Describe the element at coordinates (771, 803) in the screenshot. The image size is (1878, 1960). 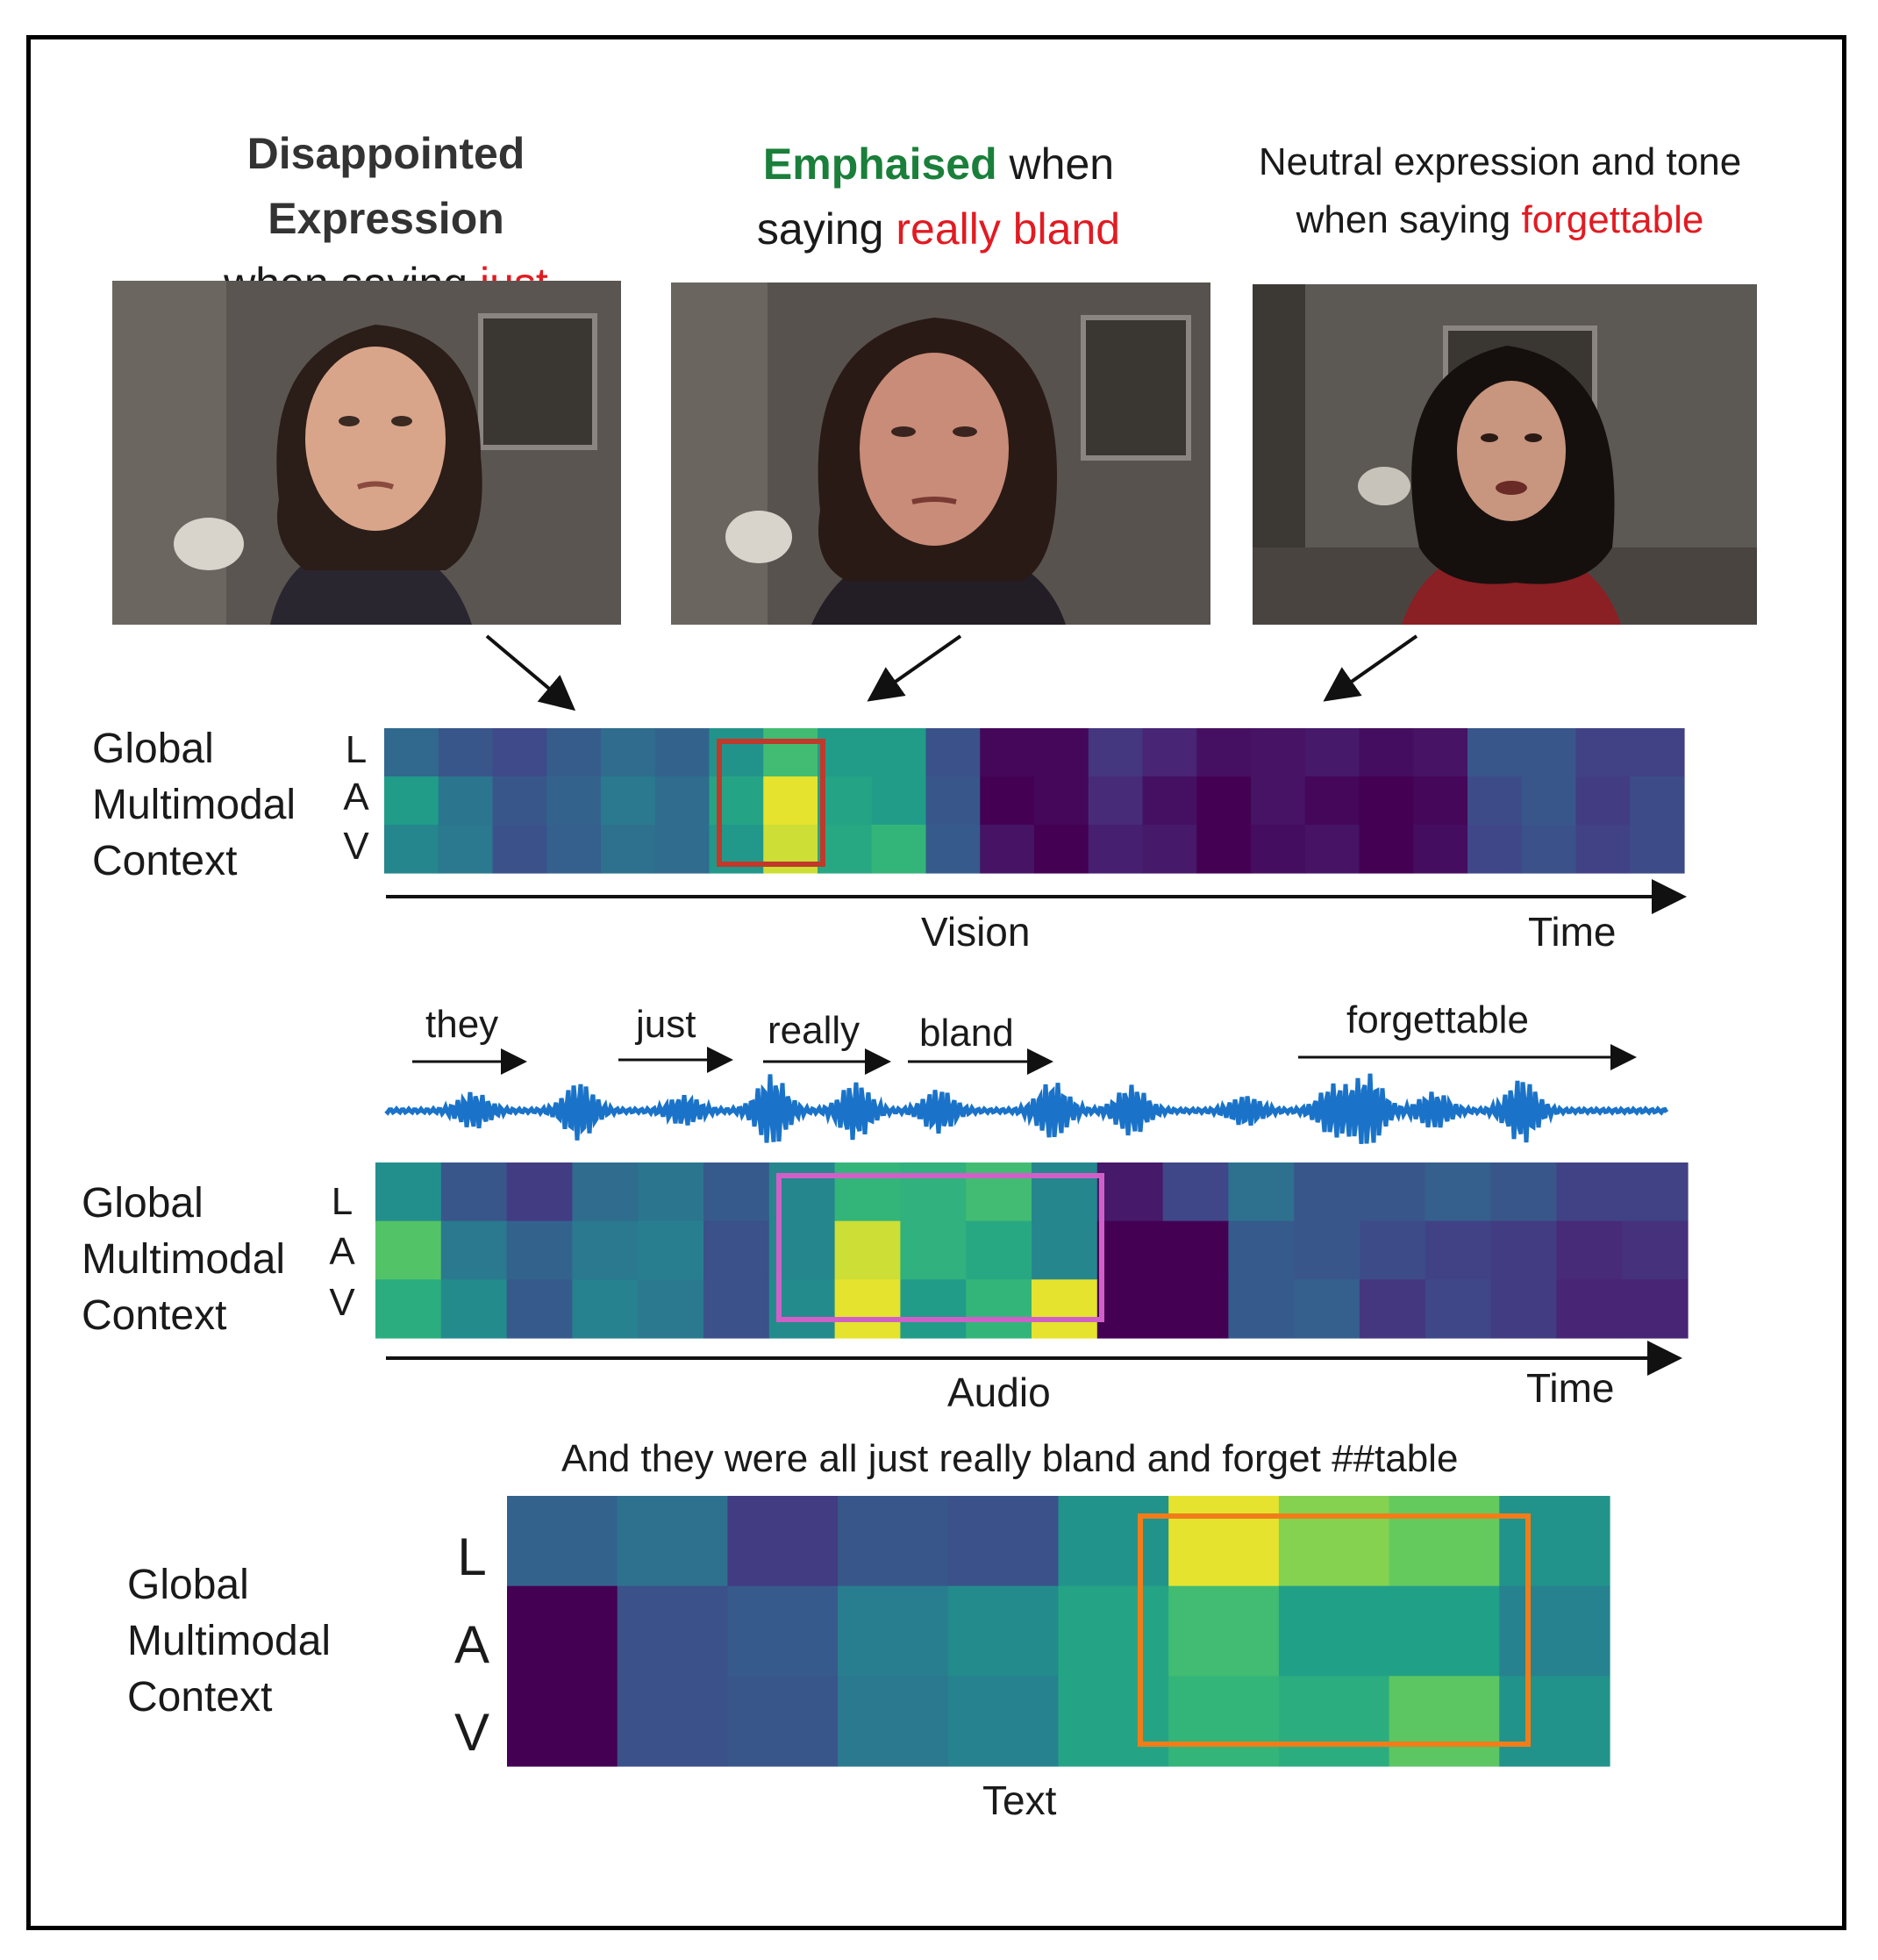
I see `vision-highlight-box` at that location.